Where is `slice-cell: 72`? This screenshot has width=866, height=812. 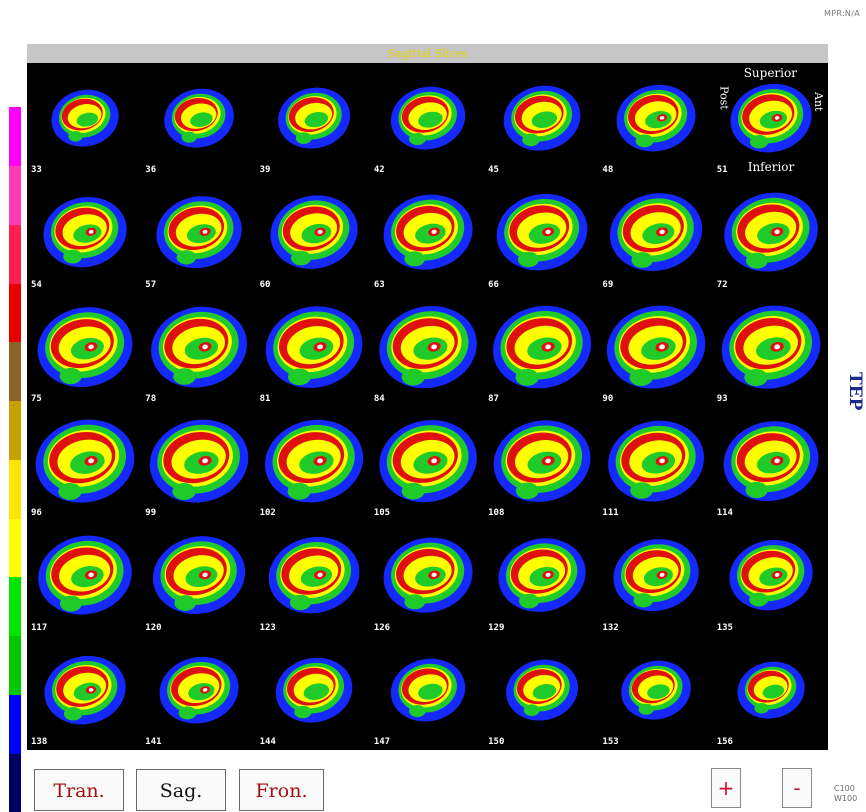
slice-cell: 72 is located at coordinates (770, 235).